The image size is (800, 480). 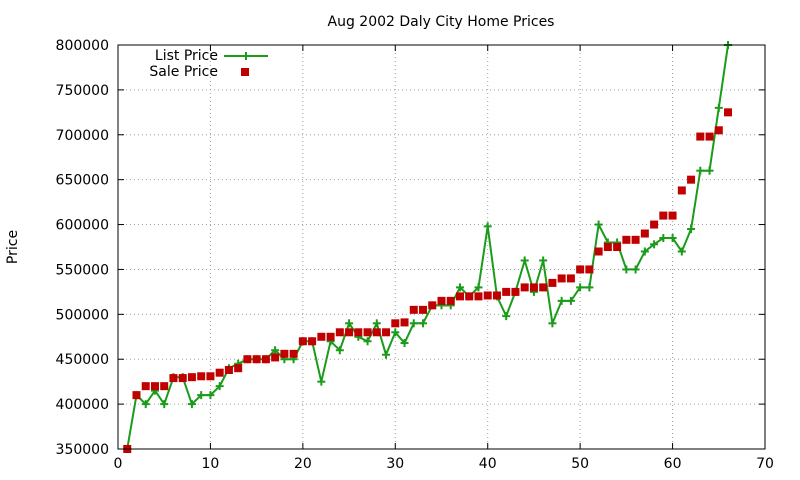 What do you see at coordinates (303, 464) in the screenshot?
I see `x-tick-label: 20` at bounding box center [303, 464].